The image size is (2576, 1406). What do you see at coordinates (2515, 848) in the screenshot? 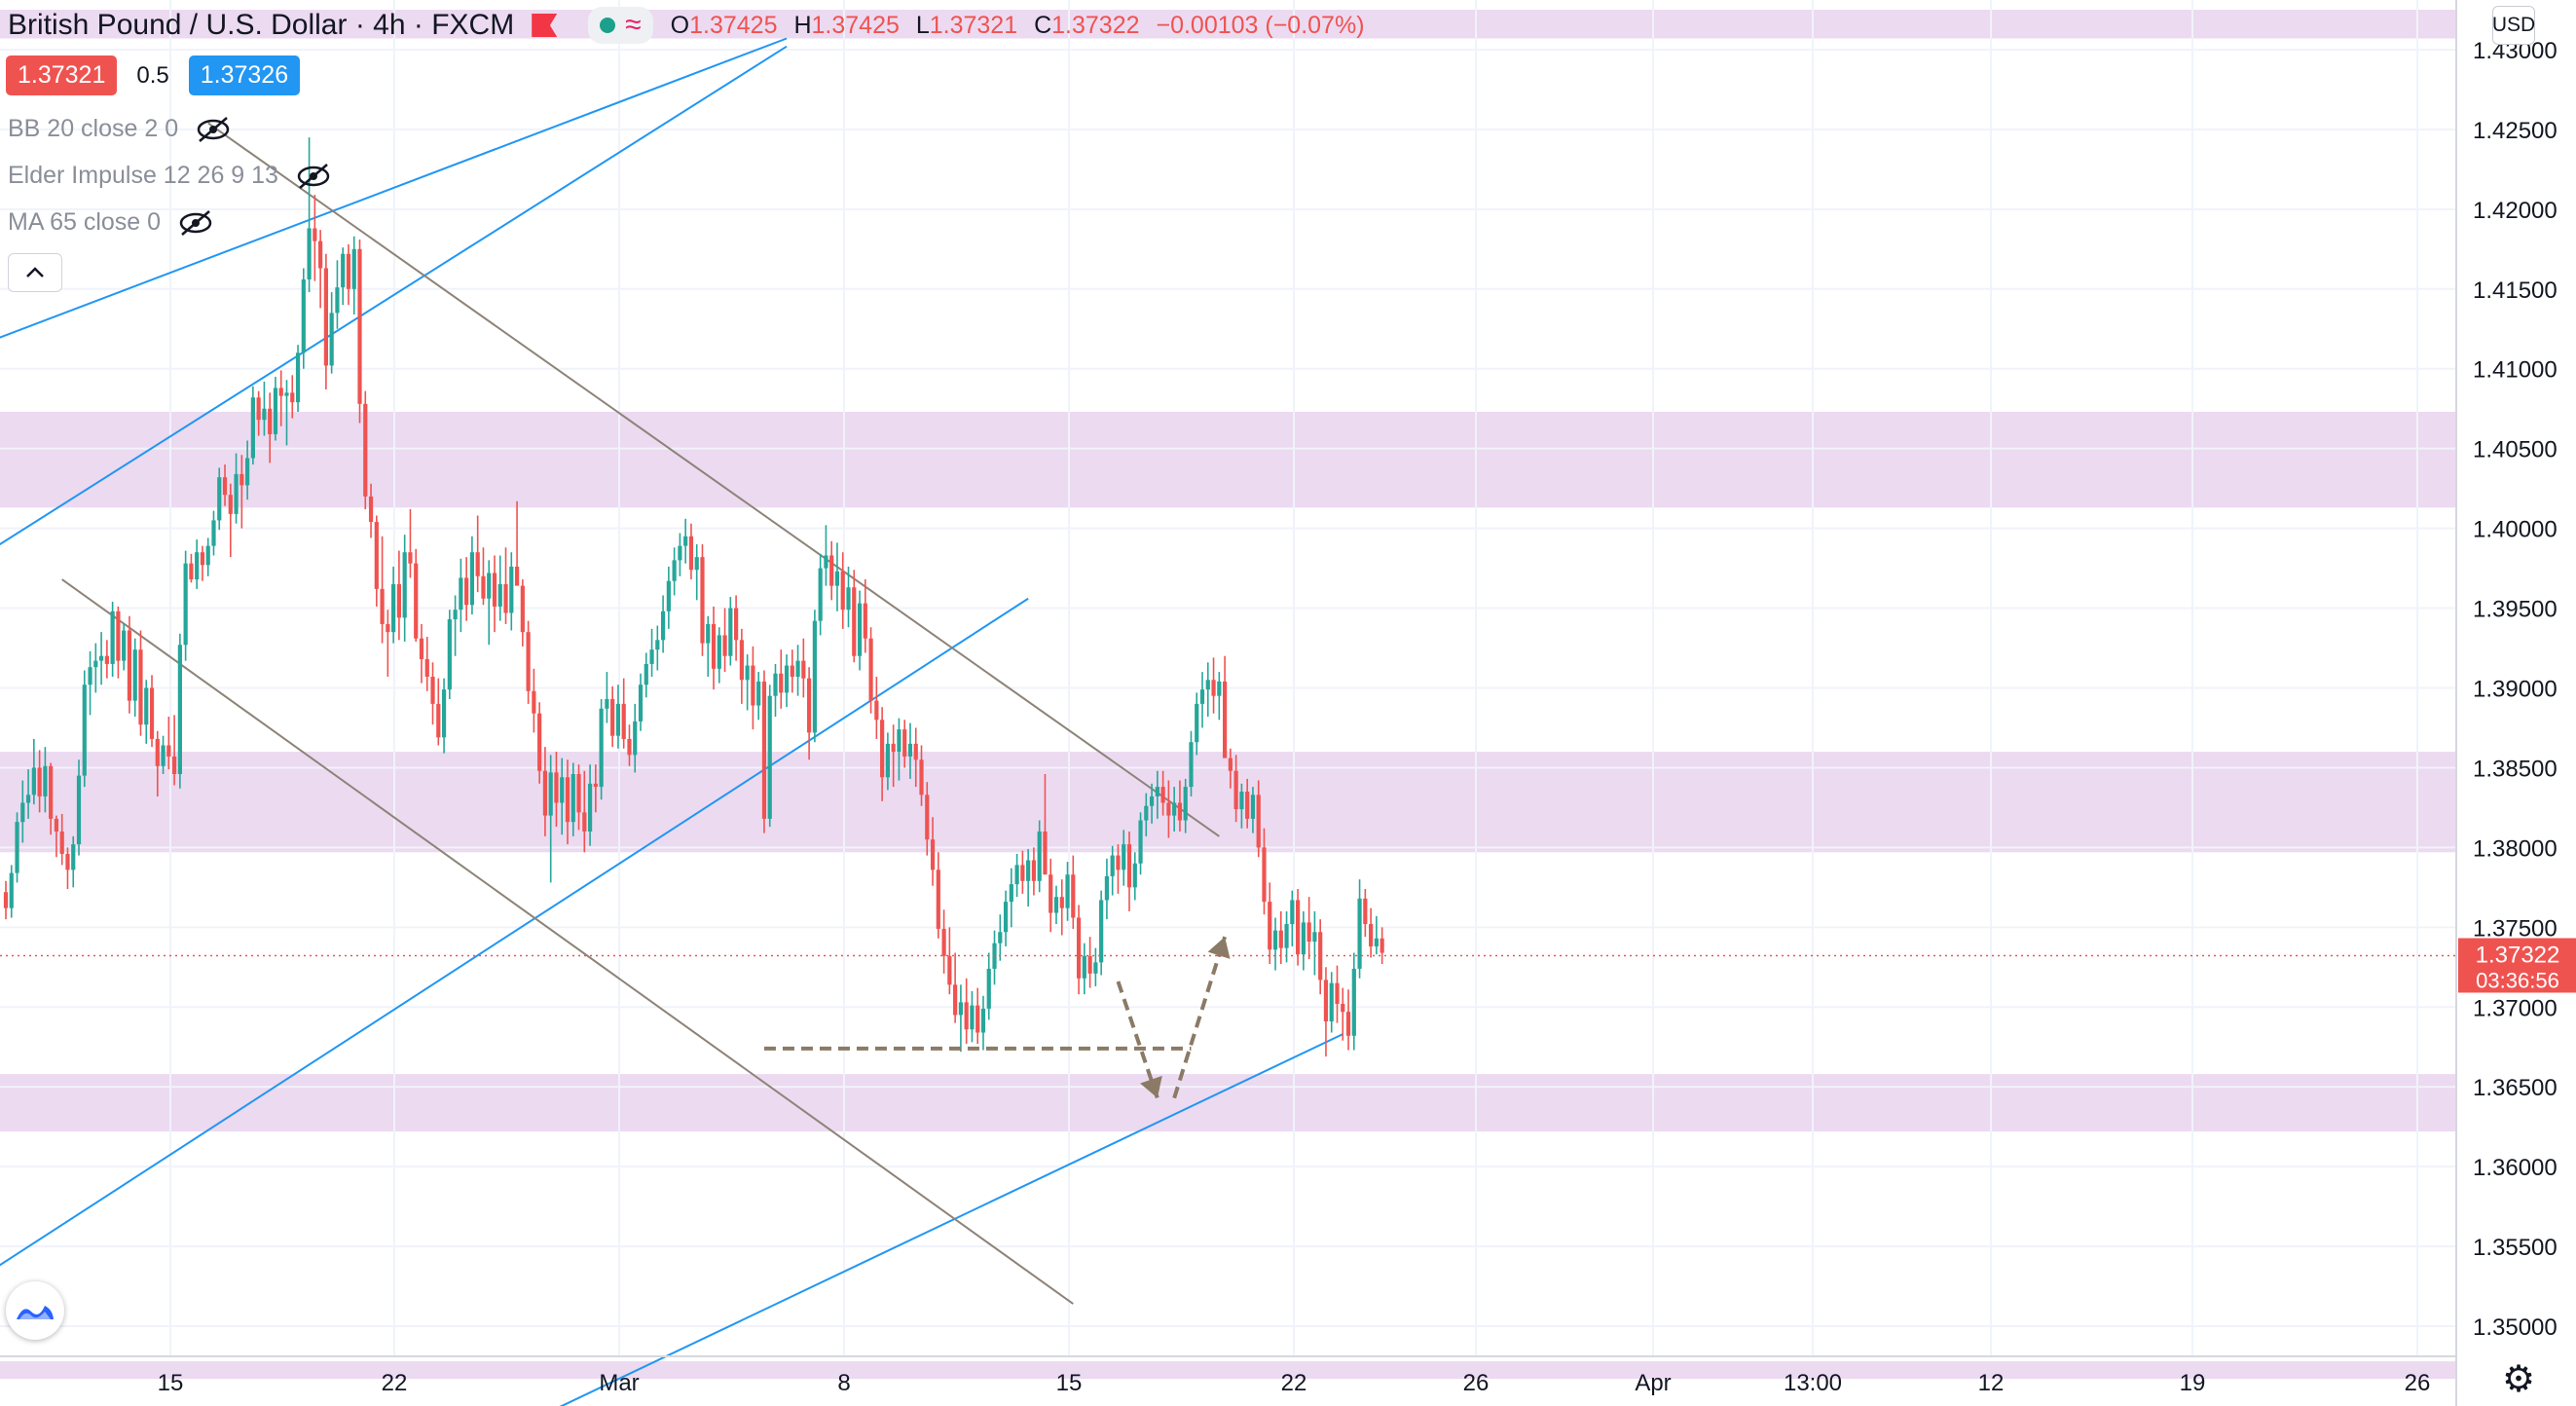
I see `y-tick-label: 1.38000` at bounding box center [2515, 848].